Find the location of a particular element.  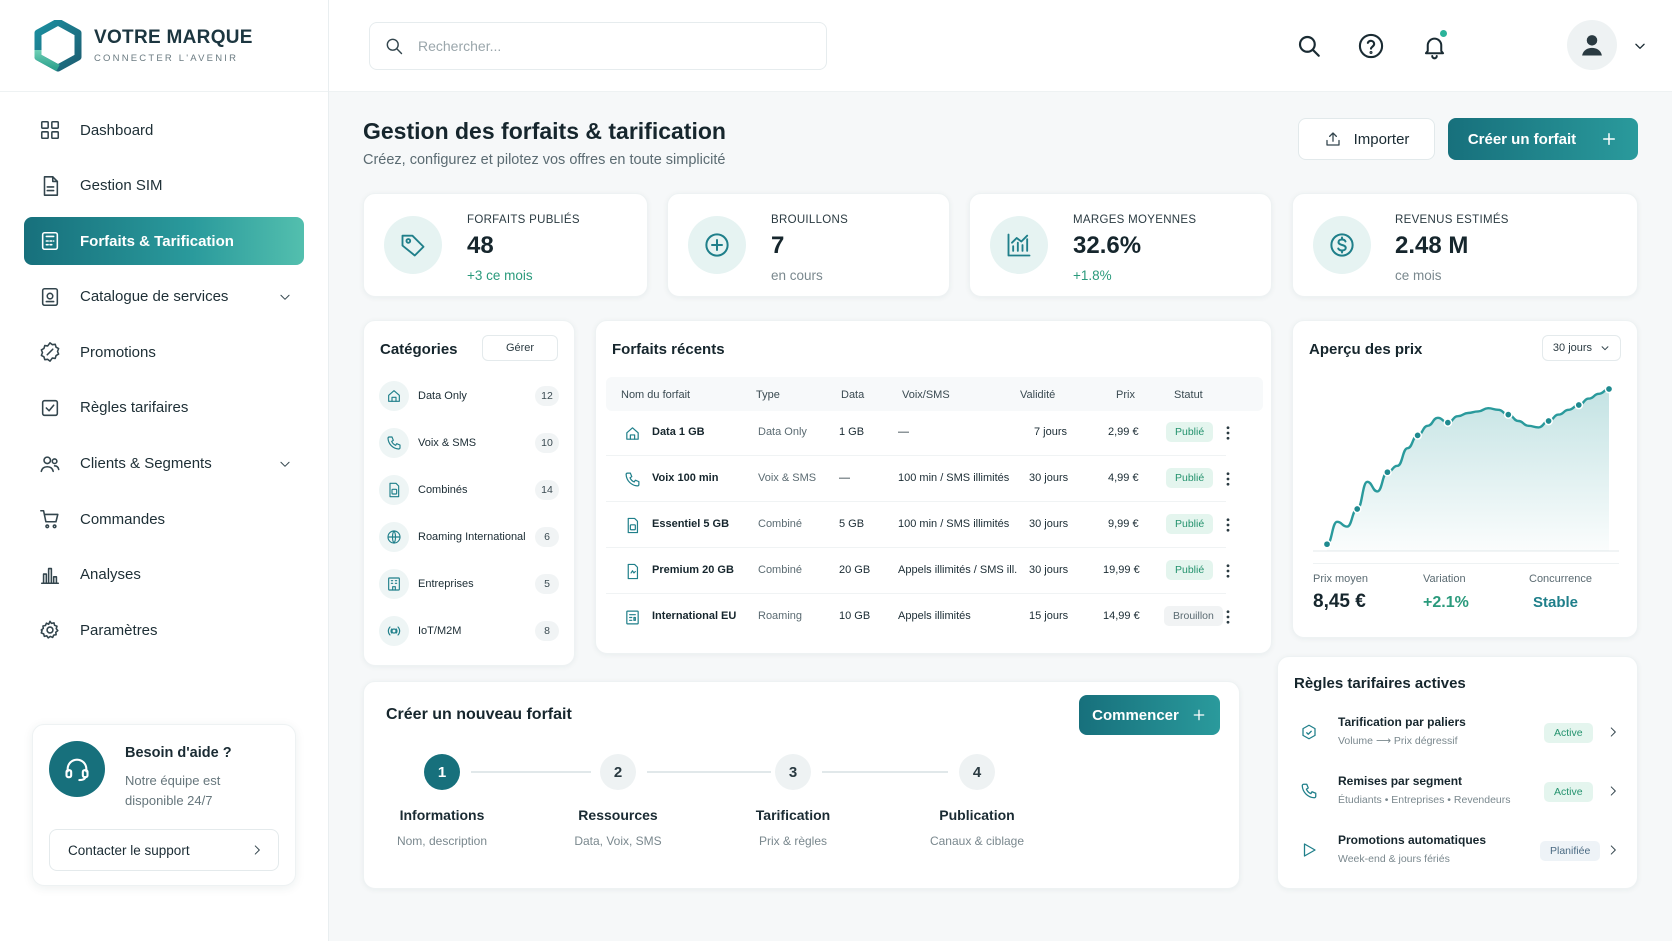

step-2-circle: 2 is located at coordinates (618, 772).